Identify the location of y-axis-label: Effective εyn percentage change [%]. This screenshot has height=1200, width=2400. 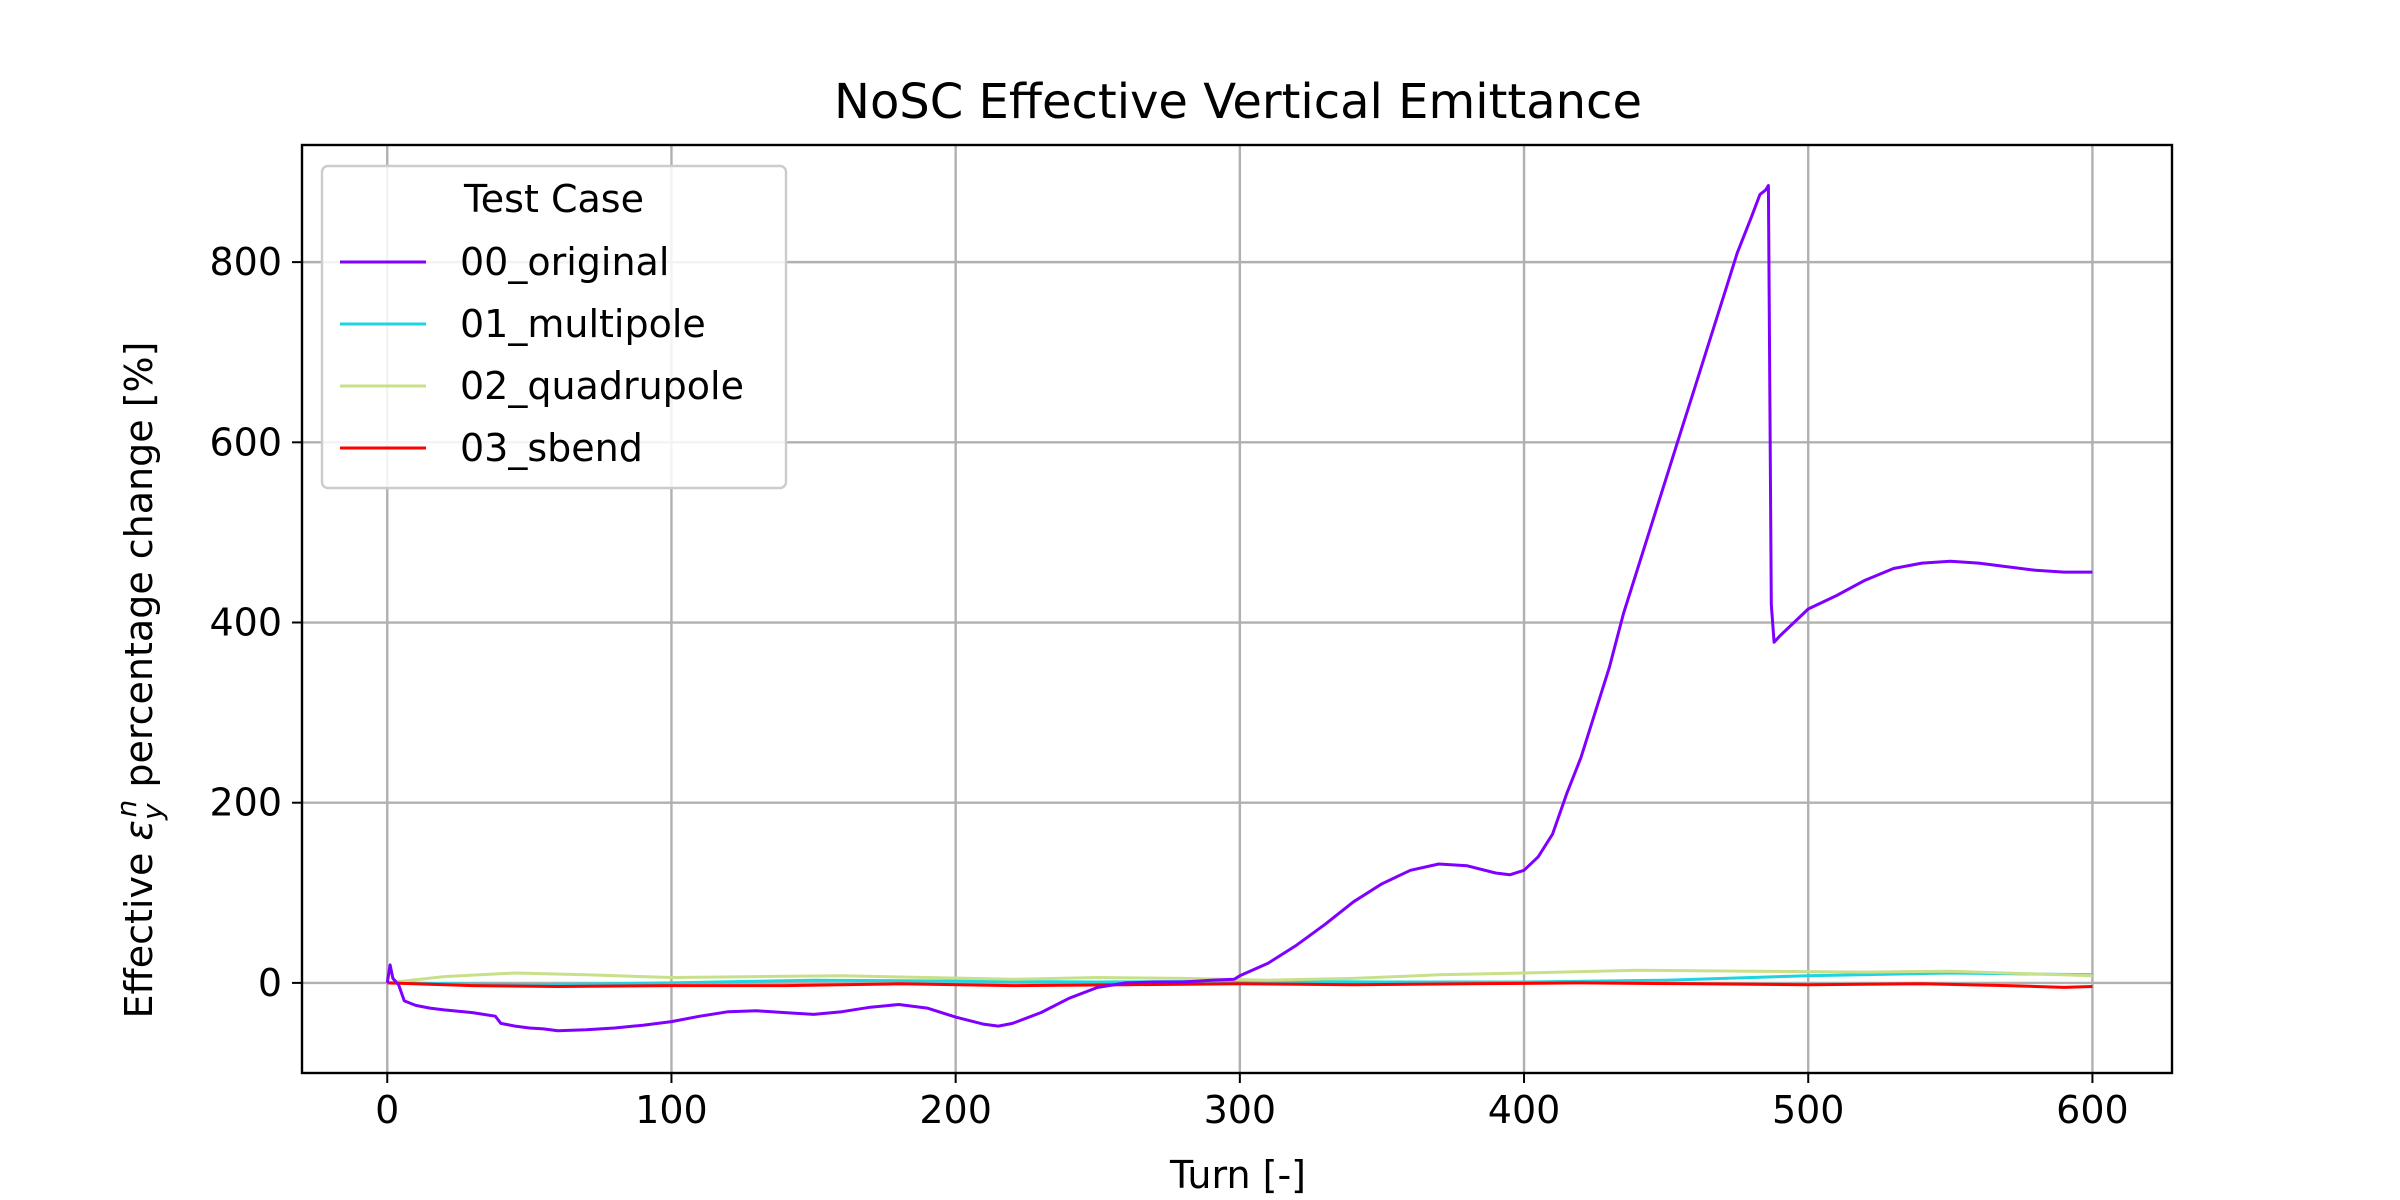
(139, 680).